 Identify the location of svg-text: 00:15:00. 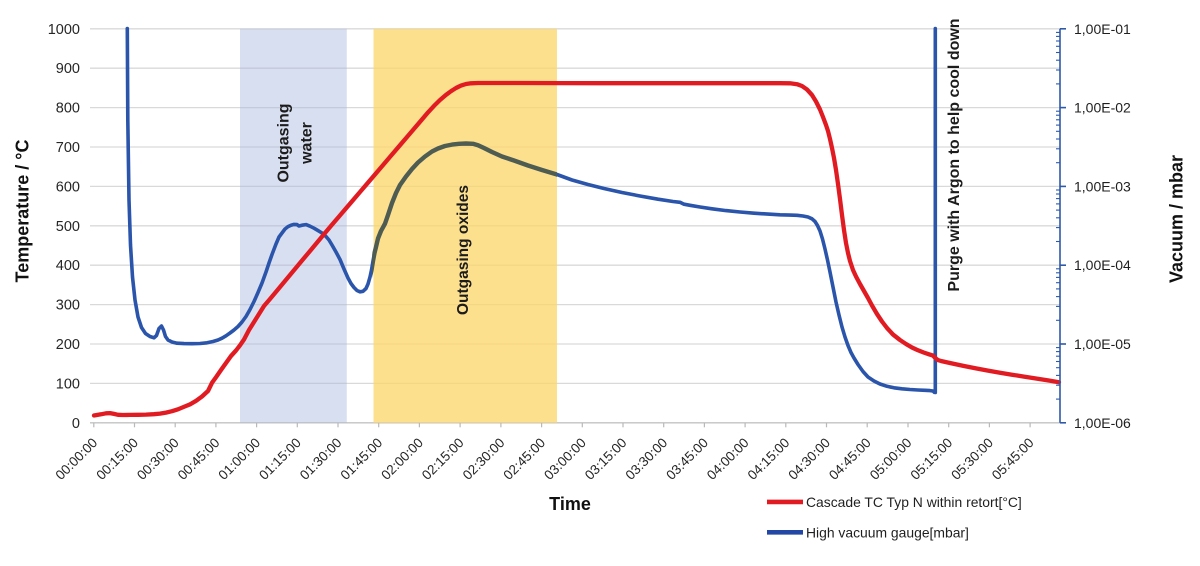
(117, 459).